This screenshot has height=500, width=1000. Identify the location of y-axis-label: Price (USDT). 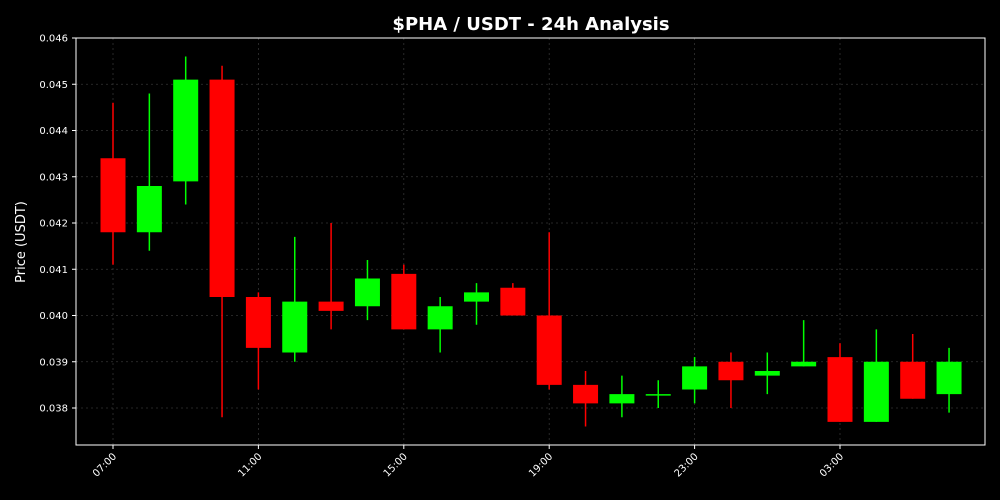
(21, 242).